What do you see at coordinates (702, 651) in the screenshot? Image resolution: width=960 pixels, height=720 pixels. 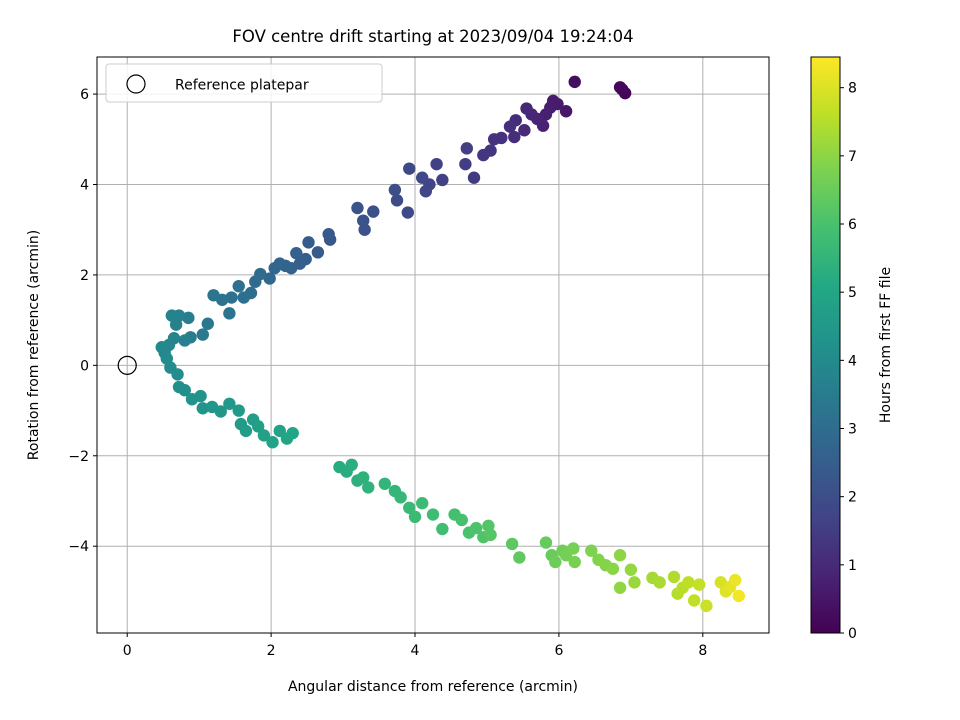 I see `x-tick-label: 8` at bounding box center [702, 651].